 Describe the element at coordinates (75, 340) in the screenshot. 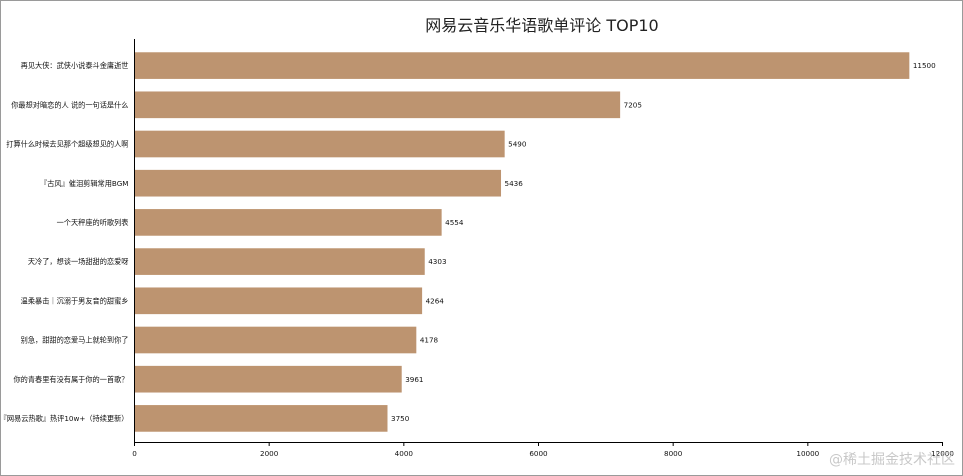

I see `category-label-7: 别急，甜甜的恋爱马上就轮到你了` at that location.